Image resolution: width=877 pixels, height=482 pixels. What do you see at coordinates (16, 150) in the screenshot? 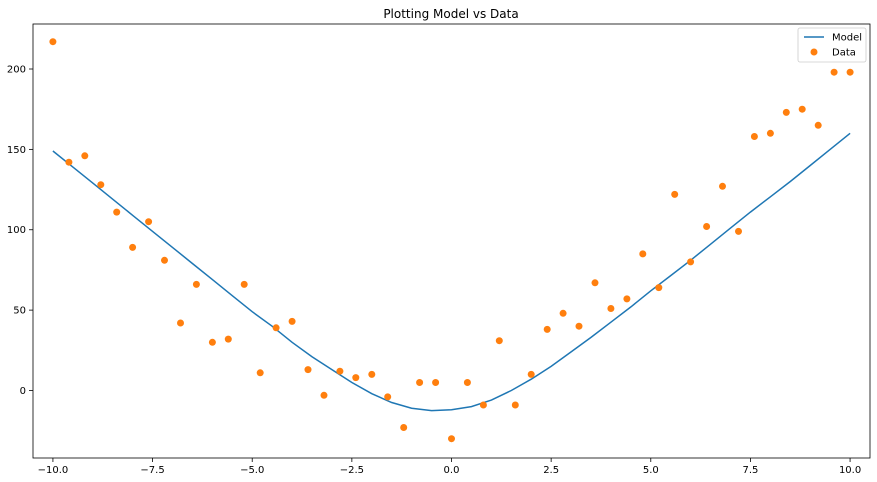
I see `y-tick-label: 150` at bounding box center [16, 150].